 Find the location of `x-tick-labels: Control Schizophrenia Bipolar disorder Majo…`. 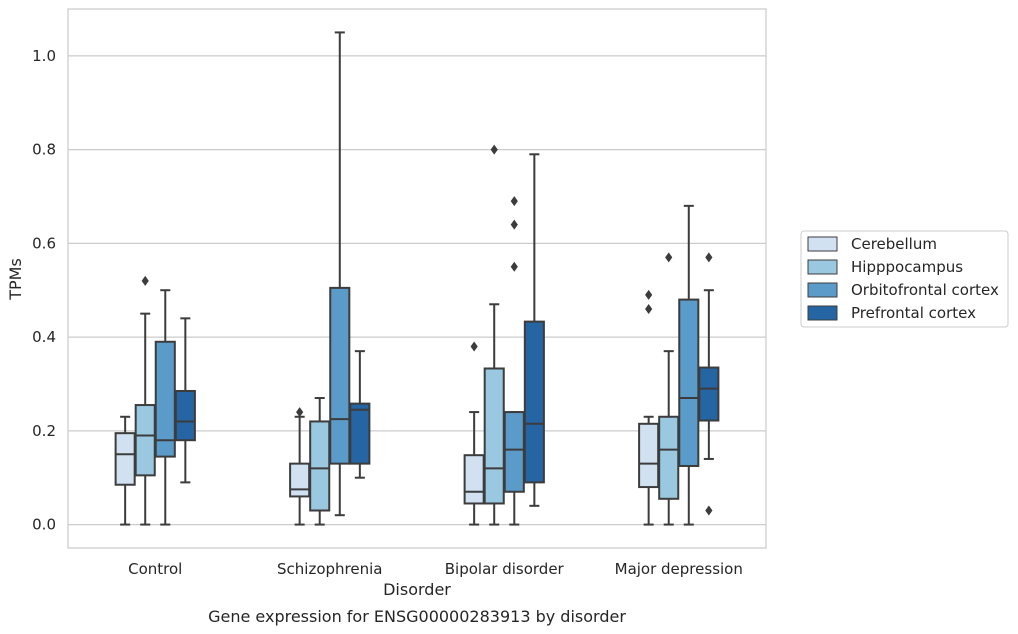

x-tick-labels: Control Schizophrenia Bipolar disorder Majo… is located at coordinates (435, 569).